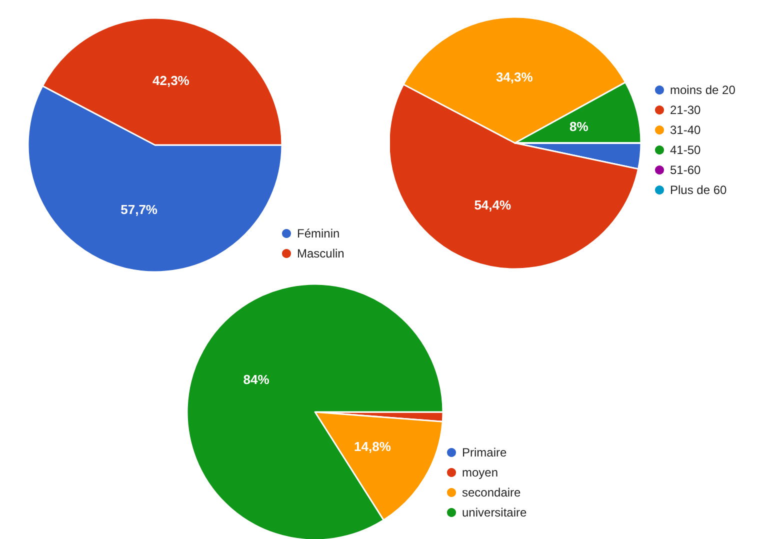 The height and width of the screenshot is (539, 783). What do you see at coordinates (139, 210) in the screenshot?
I see `data-label: 57,7%` at bounding box center [139, 210].